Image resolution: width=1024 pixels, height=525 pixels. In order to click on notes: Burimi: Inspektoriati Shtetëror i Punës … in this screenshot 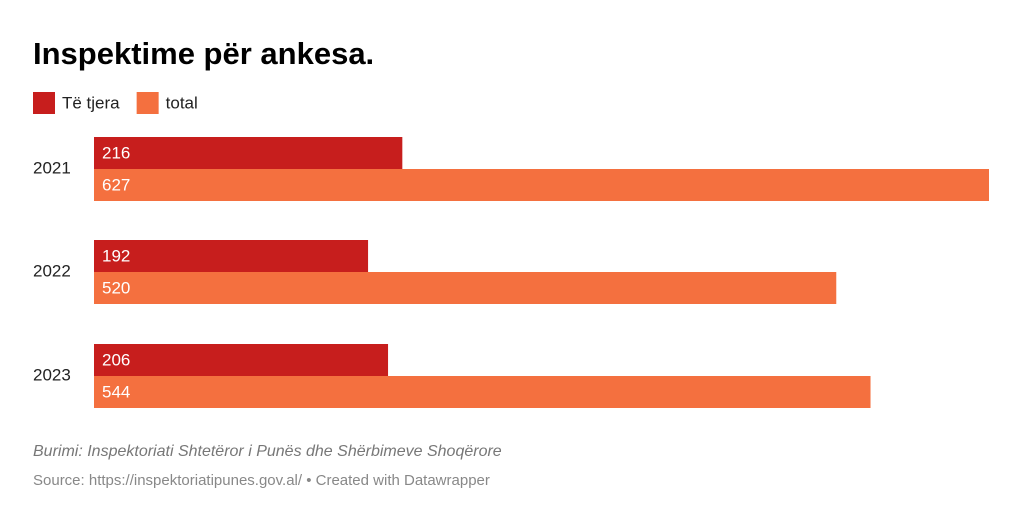, I will do `click(267, 451)`.